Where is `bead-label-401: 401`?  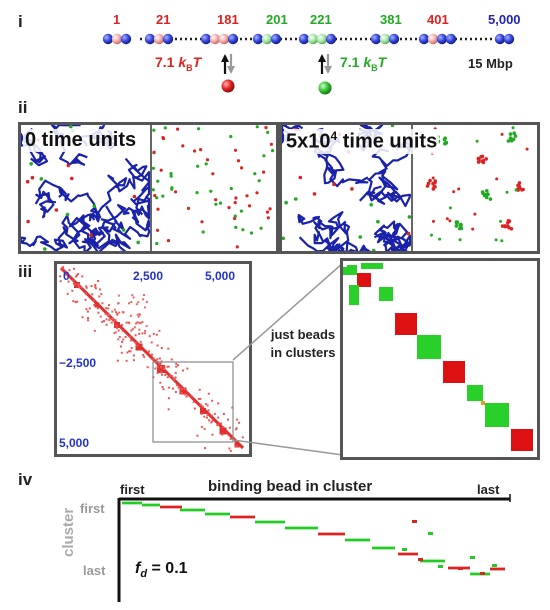 bead-label-401: 401 is located at coordinates (438, 19).